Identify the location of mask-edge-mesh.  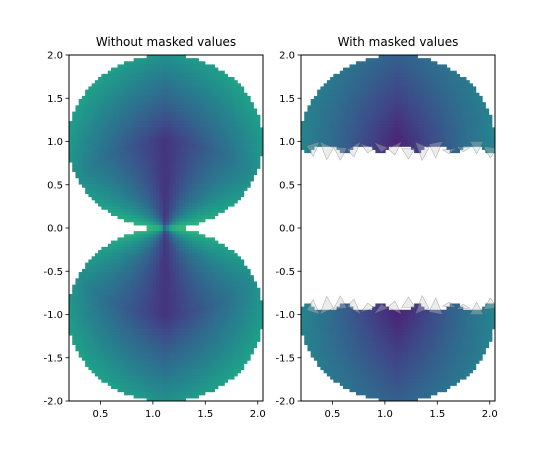
(400, 228).